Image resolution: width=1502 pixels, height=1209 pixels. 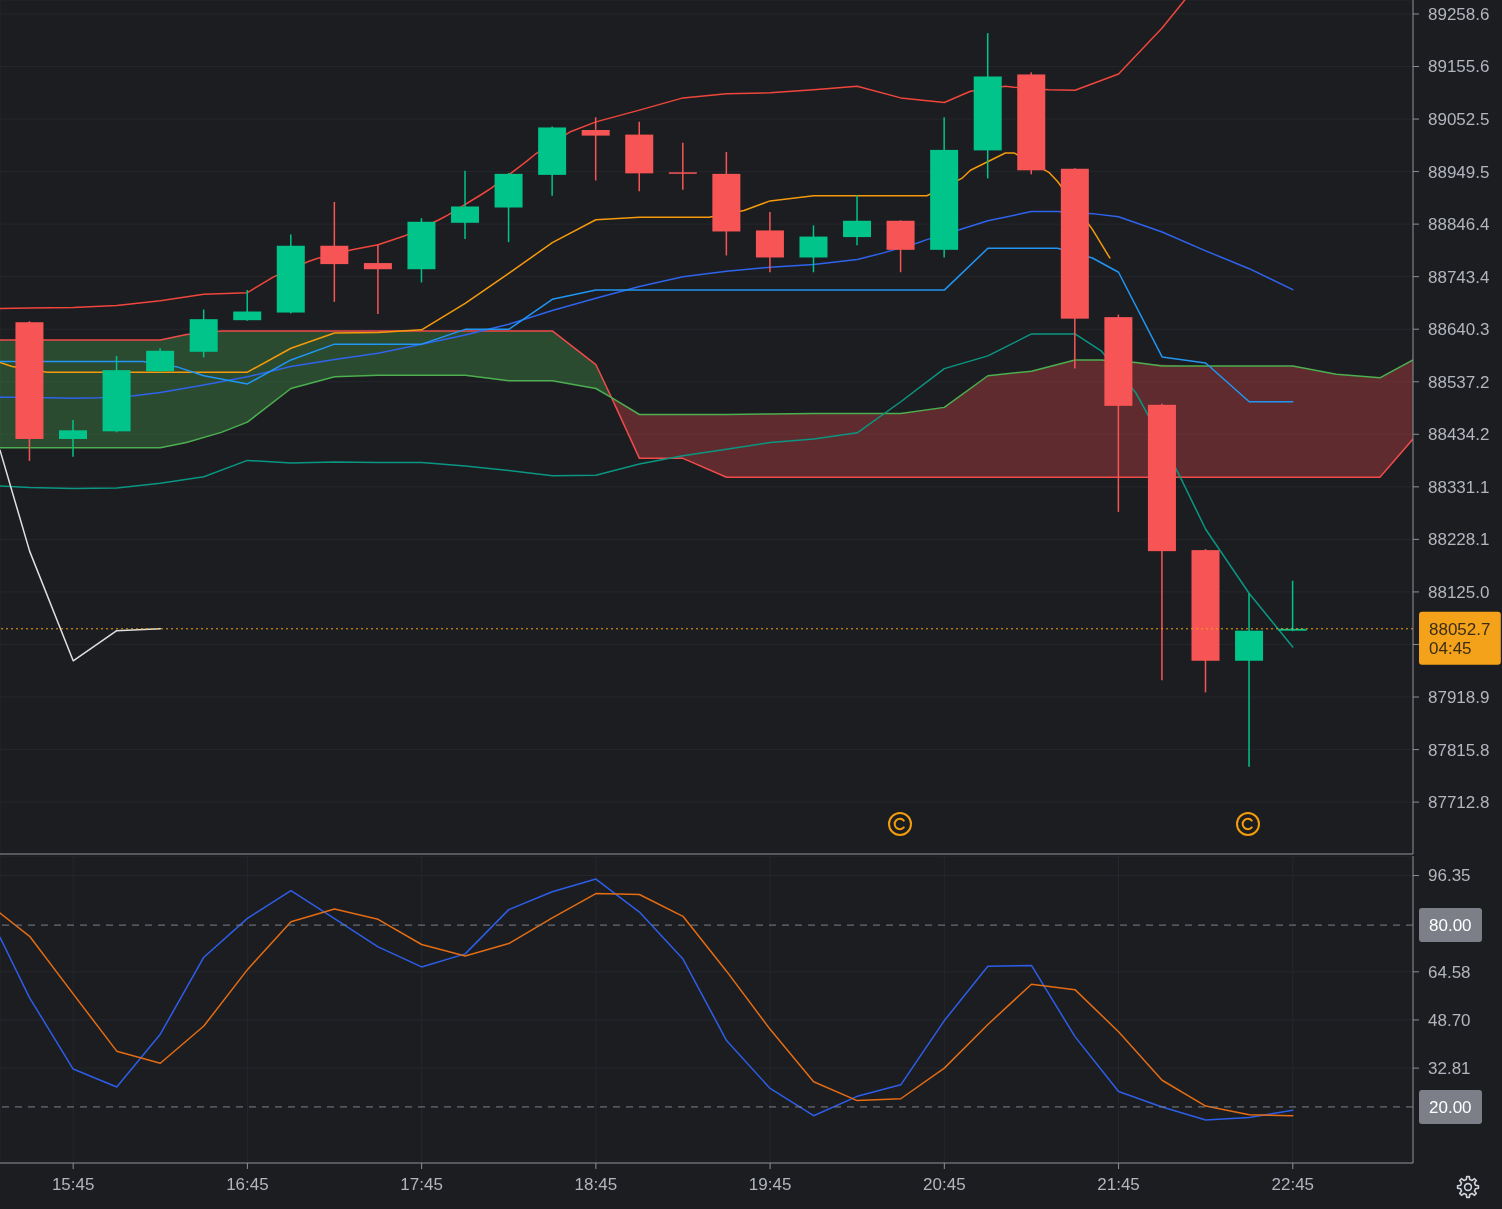 I want to click on y-tick-label: 89258.6, so click(x=1459, y=14).